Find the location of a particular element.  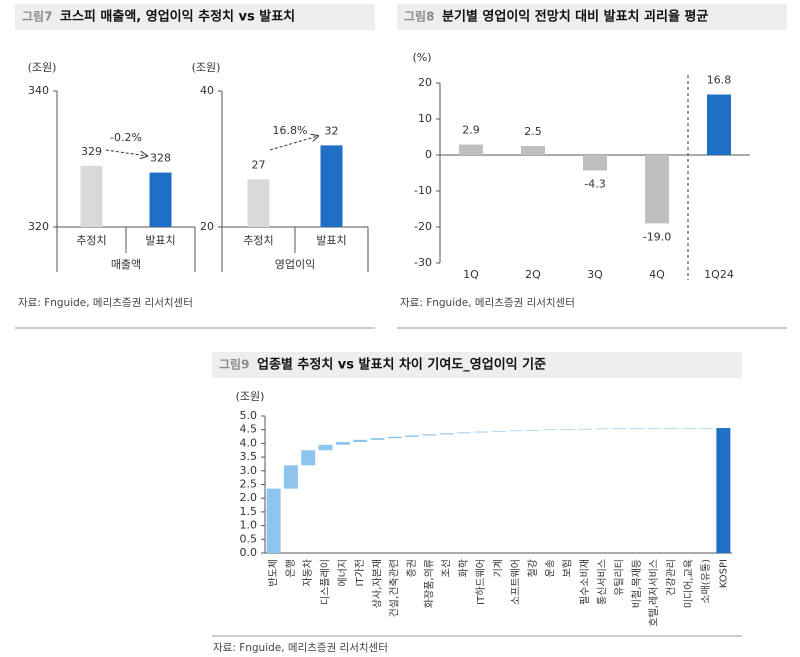

x-tick-label: 소매(유통) is located at coordinates (706, 581).